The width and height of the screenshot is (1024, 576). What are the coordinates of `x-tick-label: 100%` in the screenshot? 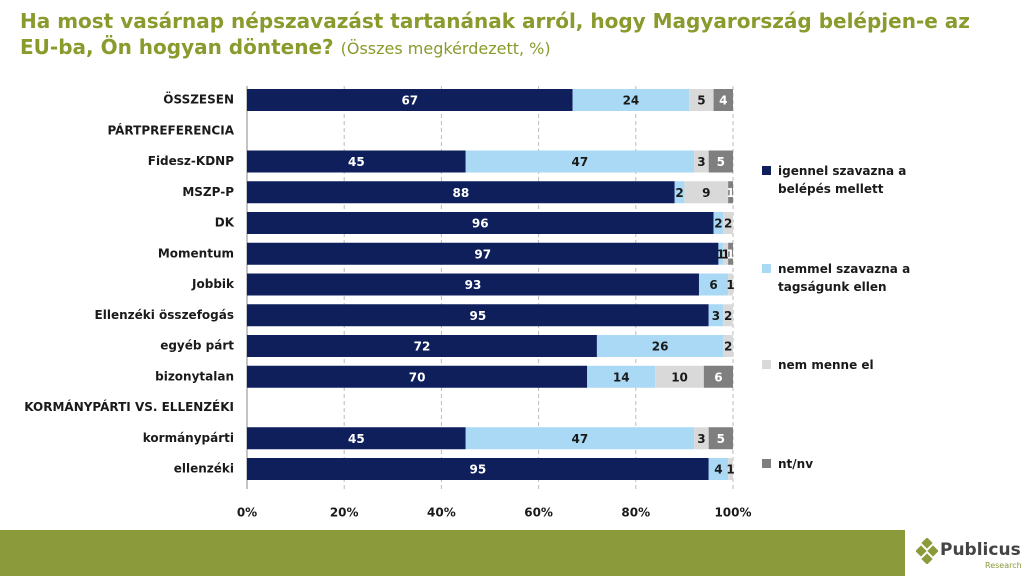 It's located at (732, 513).